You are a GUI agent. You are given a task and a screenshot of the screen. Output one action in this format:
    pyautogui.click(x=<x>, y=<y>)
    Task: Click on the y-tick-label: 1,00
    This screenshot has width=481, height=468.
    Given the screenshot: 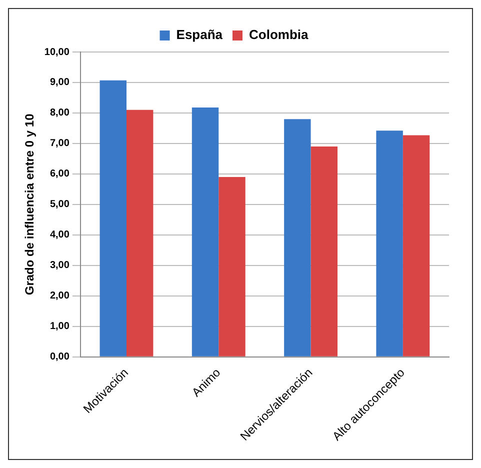 What is the action you would take?
    pyautogui.click(x=60, y=326)
    